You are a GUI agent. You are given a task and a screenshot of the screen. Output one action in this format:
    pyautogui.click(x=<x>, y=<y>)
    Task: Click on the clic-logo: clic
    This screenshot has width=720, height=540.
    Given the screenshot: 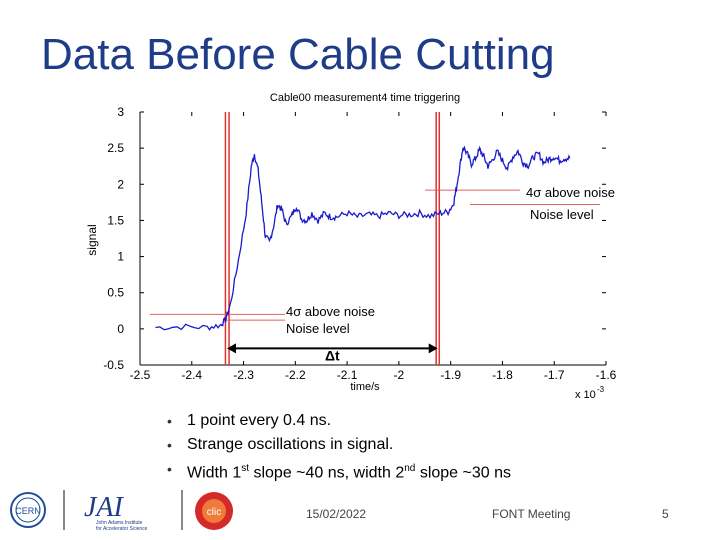 What is the action you would take?
    pyautogui.click(x=214, y=511)
    